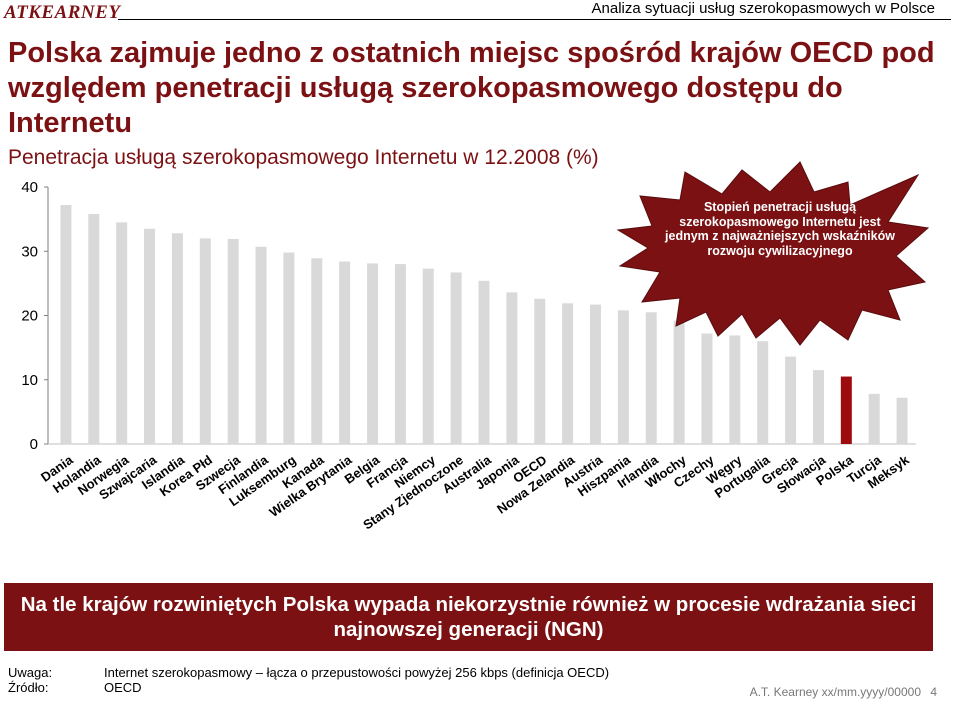  Describe the element at coordinates (763, 392) in the screenshot. I see `bar-portugalia` at that location.